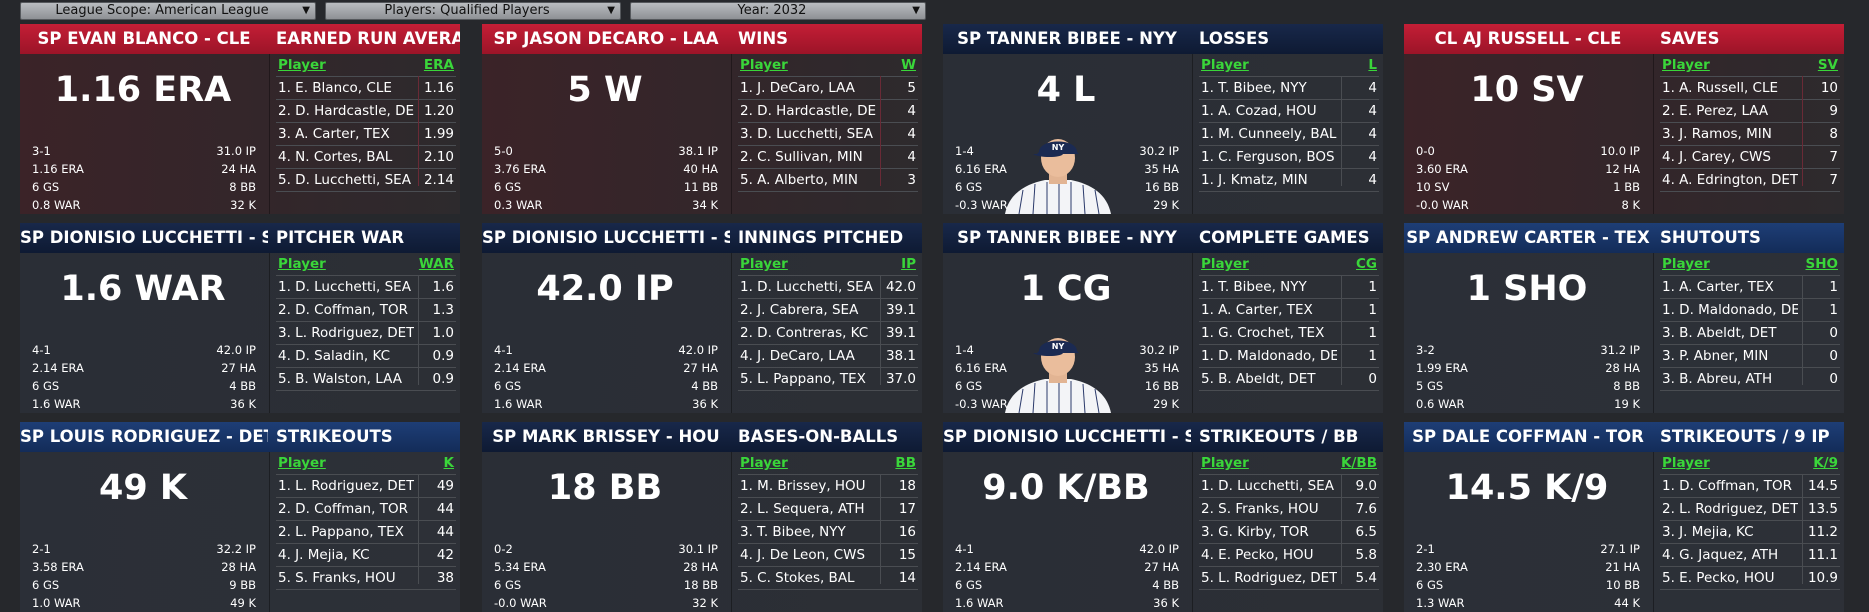  Describe the element at coordinates (1289, 111) in the screenshot. I see `leader-row: 1. A. Cozad, HOU 4` at that location.